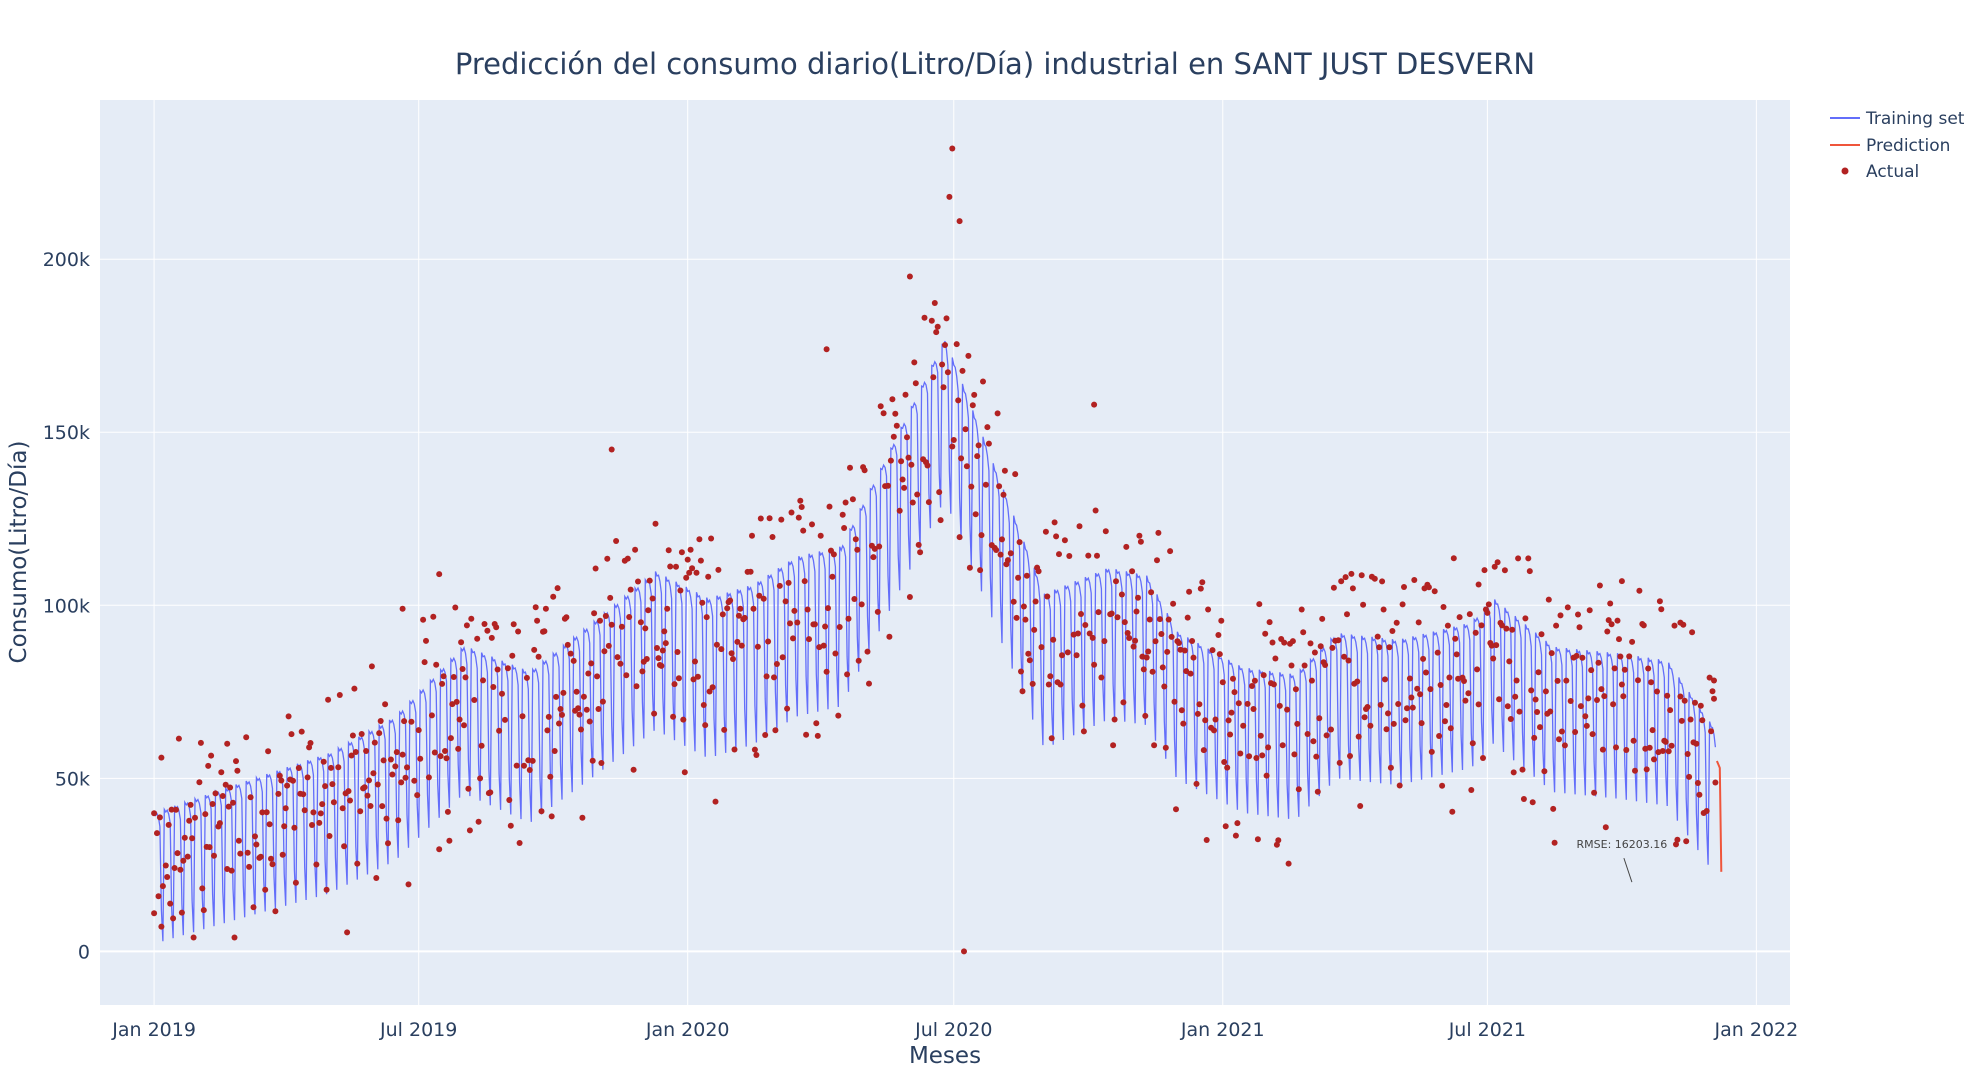 This screenshot has height=1084, width=1980. I want to click on legend: Training set Prediction Actual, so click(1897, 145).